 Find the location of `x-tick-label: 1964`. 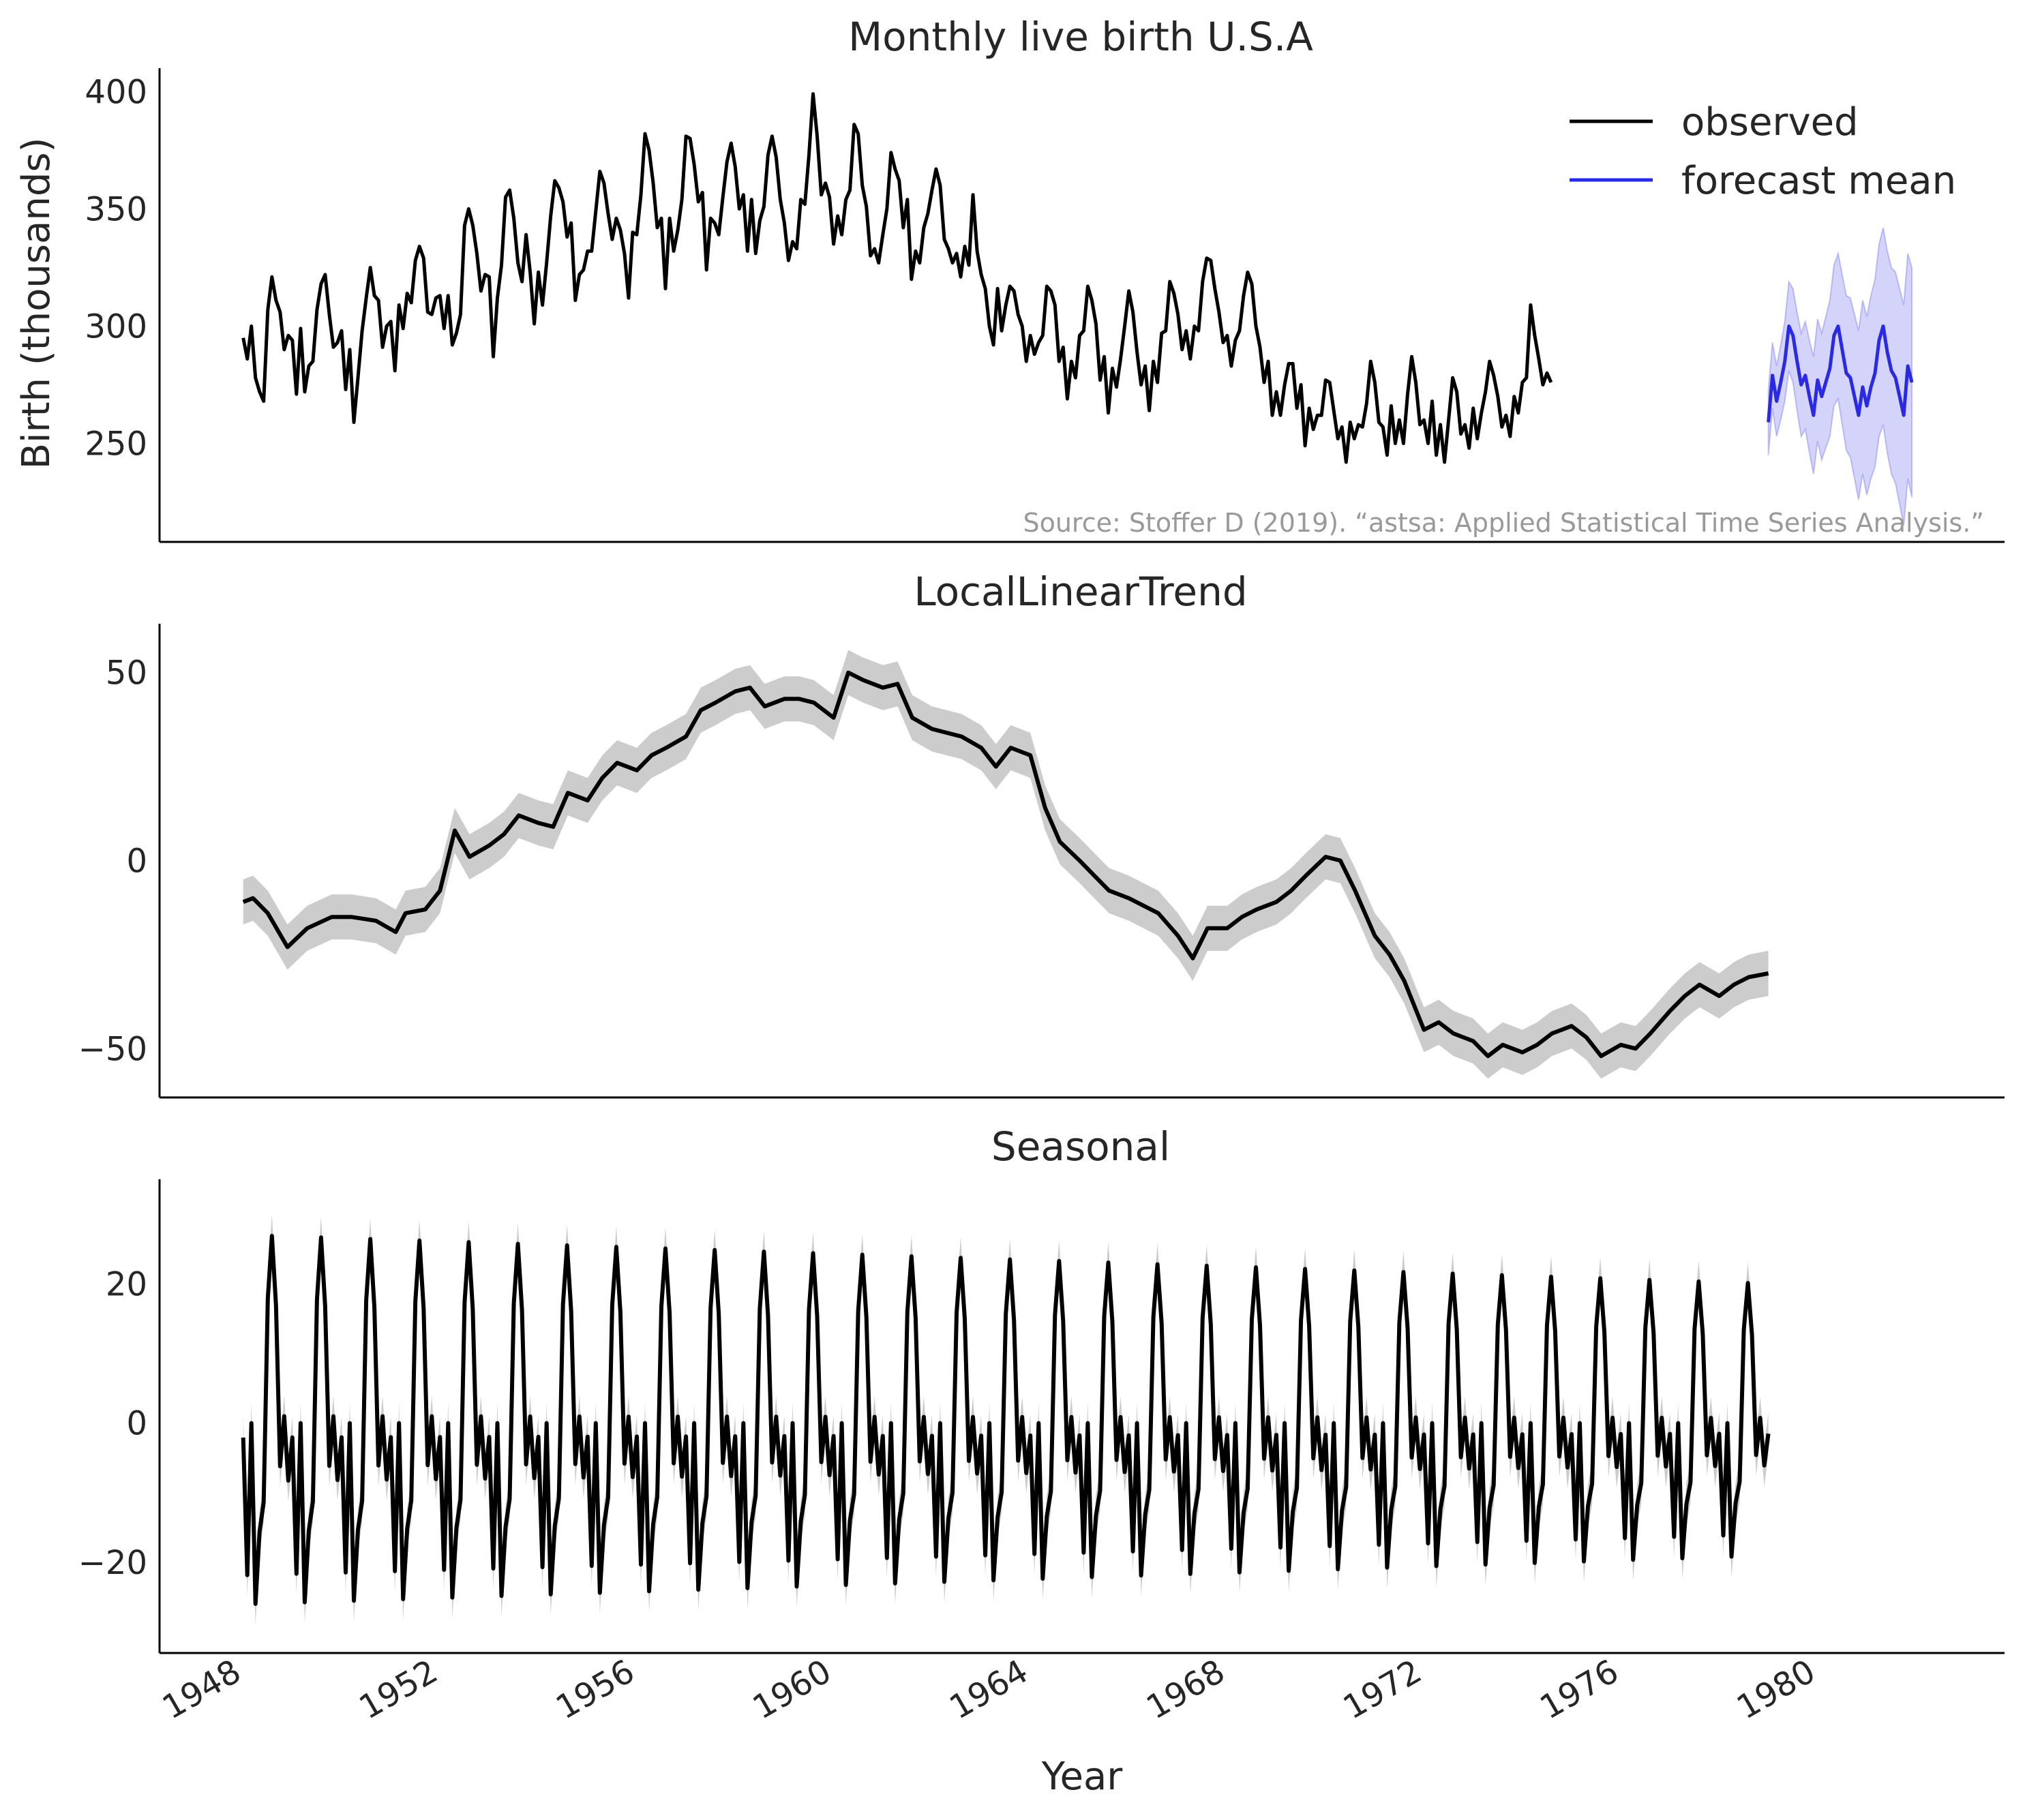

x-tick-label: 1964 is located at coordinates (988, 1689).